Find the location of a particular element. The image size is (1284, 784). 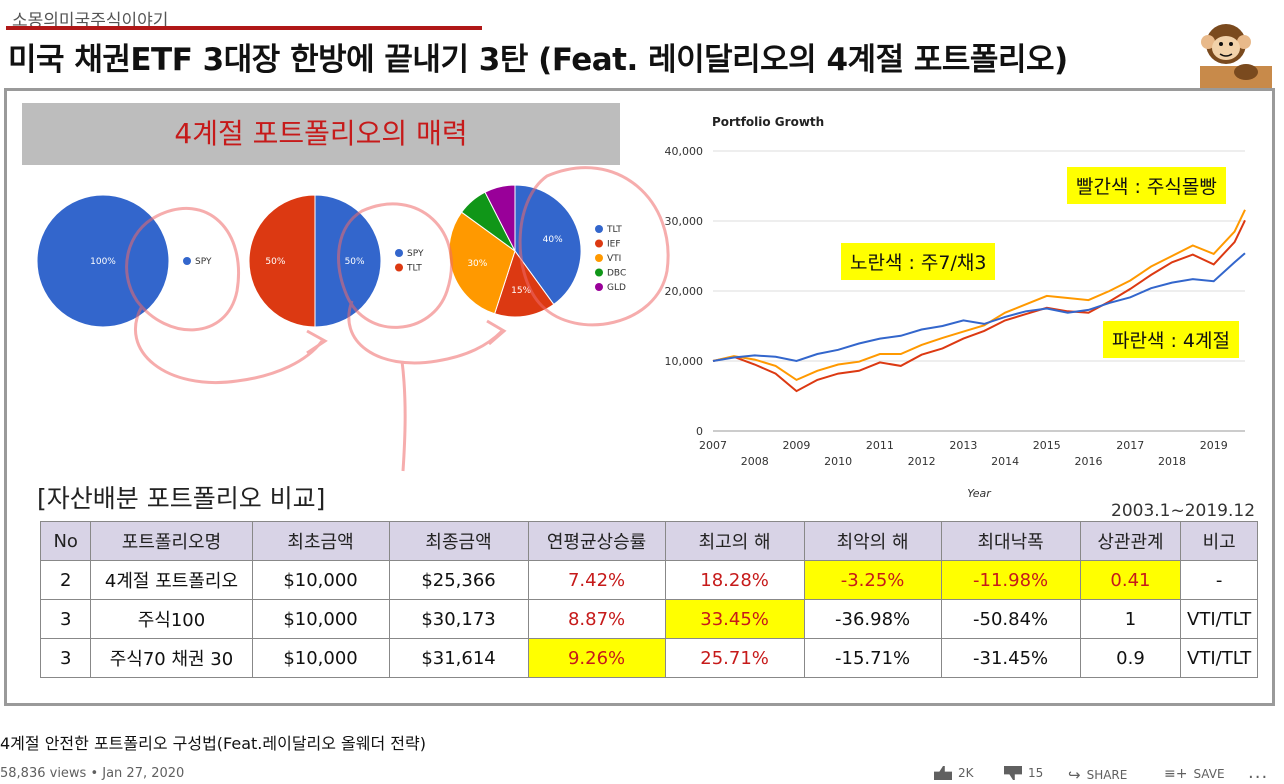

x-tick-label: 2008 is located at coordinates (755, 461).